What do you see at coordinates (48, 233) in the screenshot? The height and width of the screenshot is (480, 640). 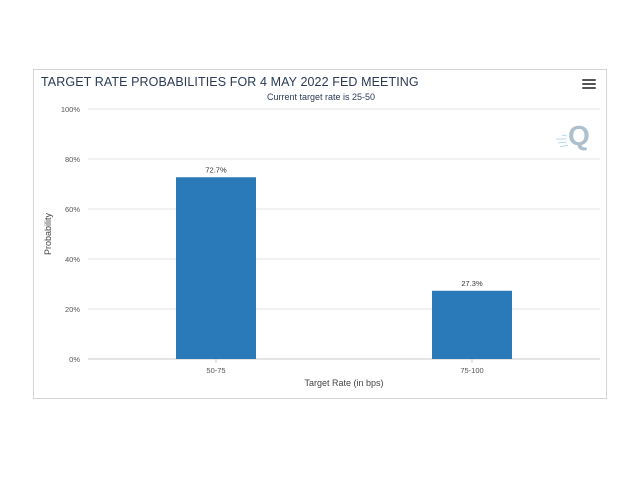 I see `y-axis-title: Probability` at bounding box center [48, 233].